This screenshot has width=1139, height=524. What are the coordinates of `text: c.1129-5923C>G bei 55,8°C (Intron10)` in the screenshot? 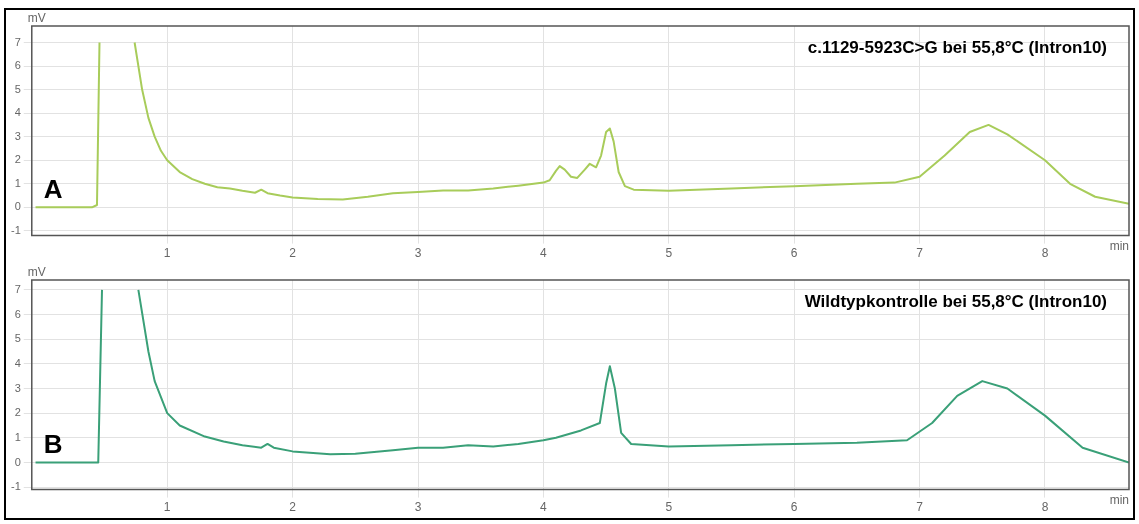 It's located at (957, 48).